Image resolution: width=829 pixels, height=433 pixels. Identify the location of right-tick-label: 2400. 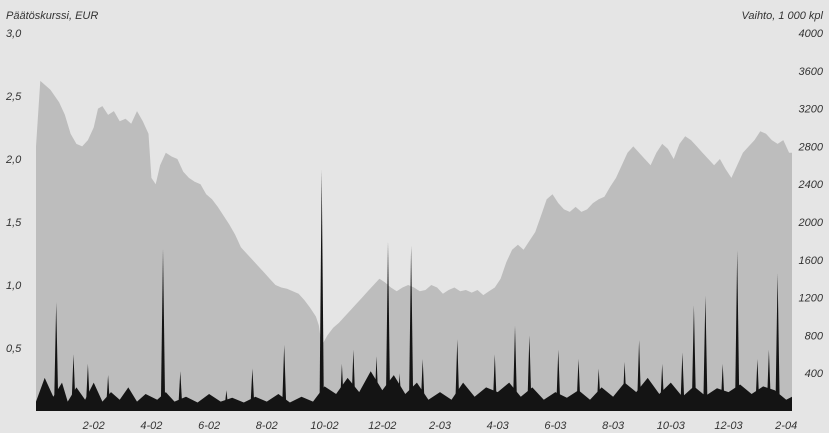
(811, 185).